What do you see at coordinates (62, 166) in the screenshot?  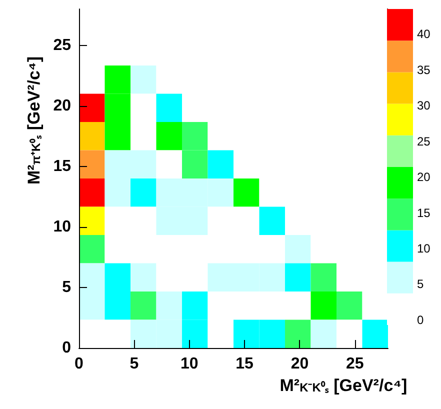 I see `y-tick-label: 15` at bounding box center [62, 166].